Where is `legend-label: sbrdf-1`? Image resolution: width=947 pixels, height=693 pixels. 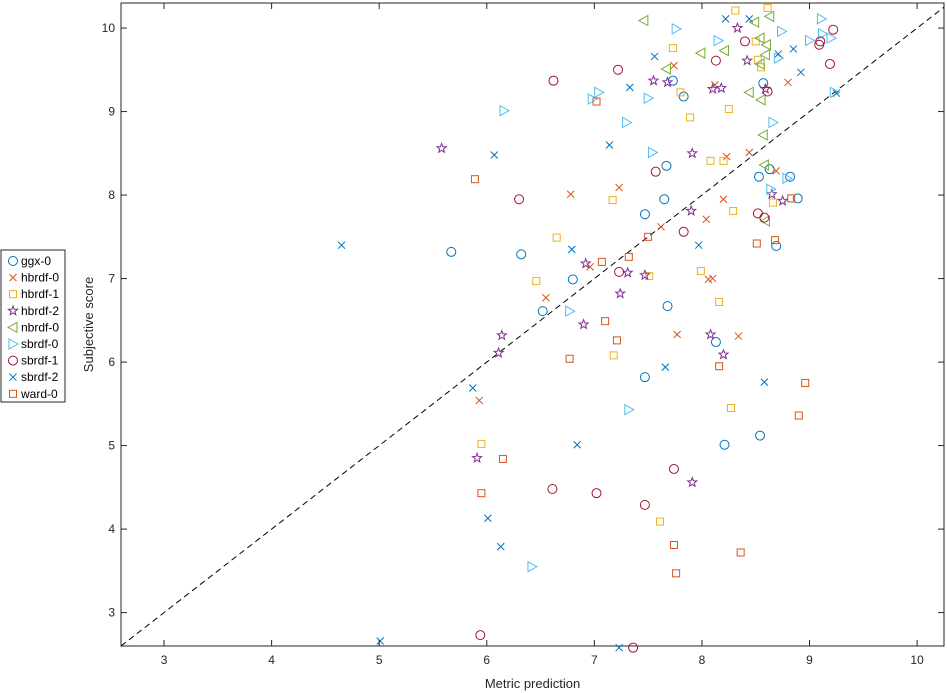 legend-label: sbrdf-1 is located at coordinates (40, 361).